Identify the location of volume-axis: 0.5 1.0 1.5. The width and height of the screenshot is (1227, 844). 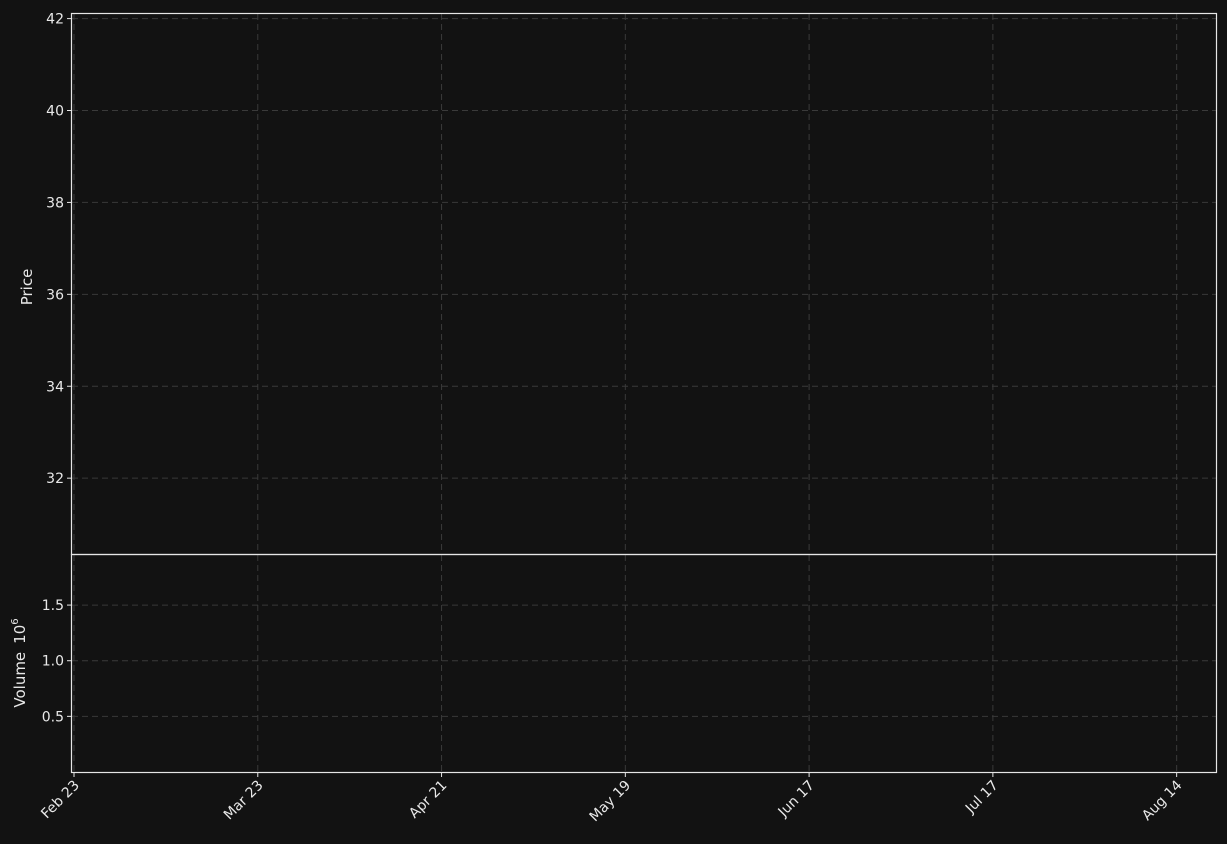
(57, 661).